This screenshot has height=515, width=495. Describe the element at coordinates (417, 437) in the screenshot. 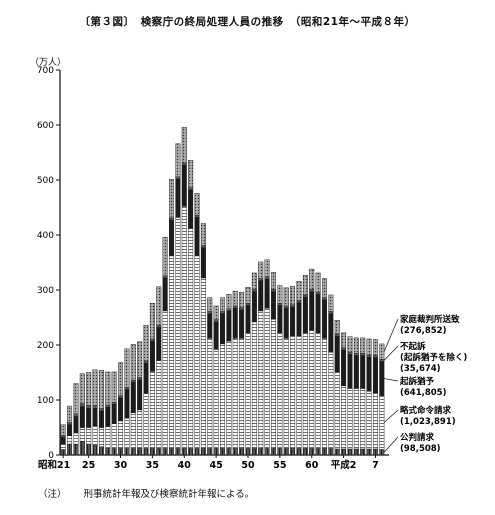

I see `legend-label: 公判請求` at that location.